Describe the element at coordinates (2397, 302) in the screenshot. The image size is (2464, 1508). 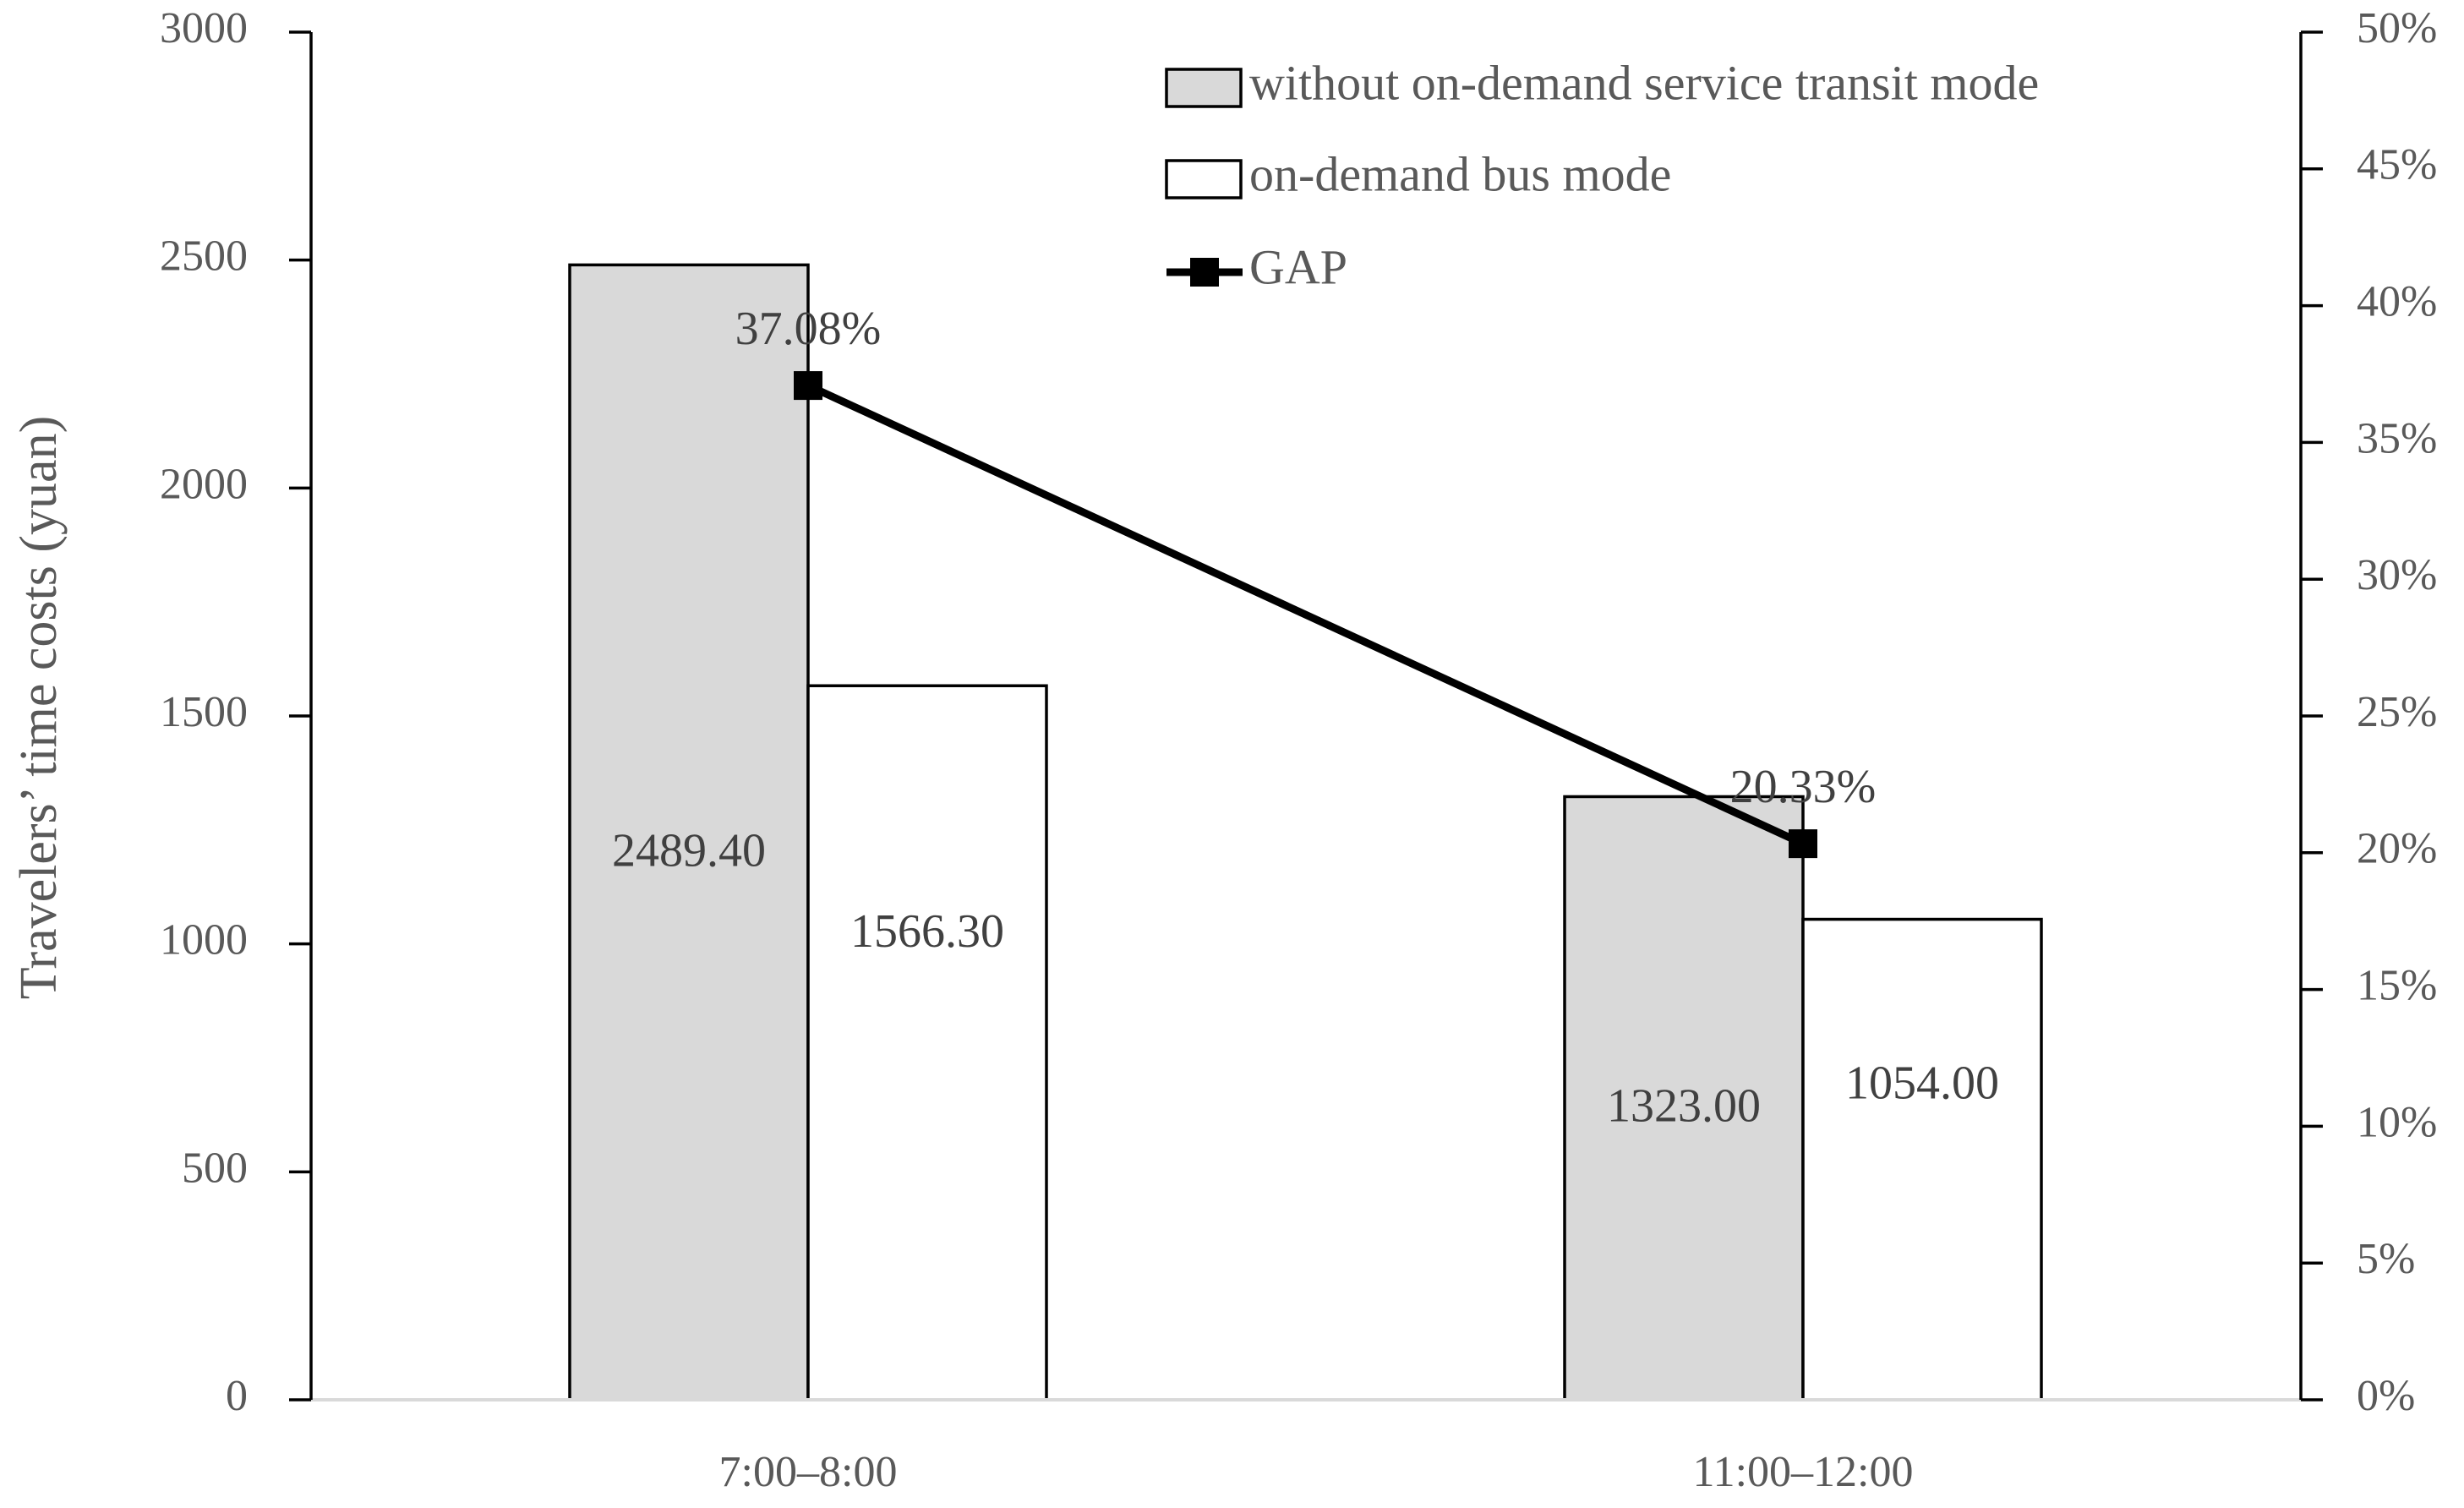
I see `y2-tick-label: 40%` at that location.